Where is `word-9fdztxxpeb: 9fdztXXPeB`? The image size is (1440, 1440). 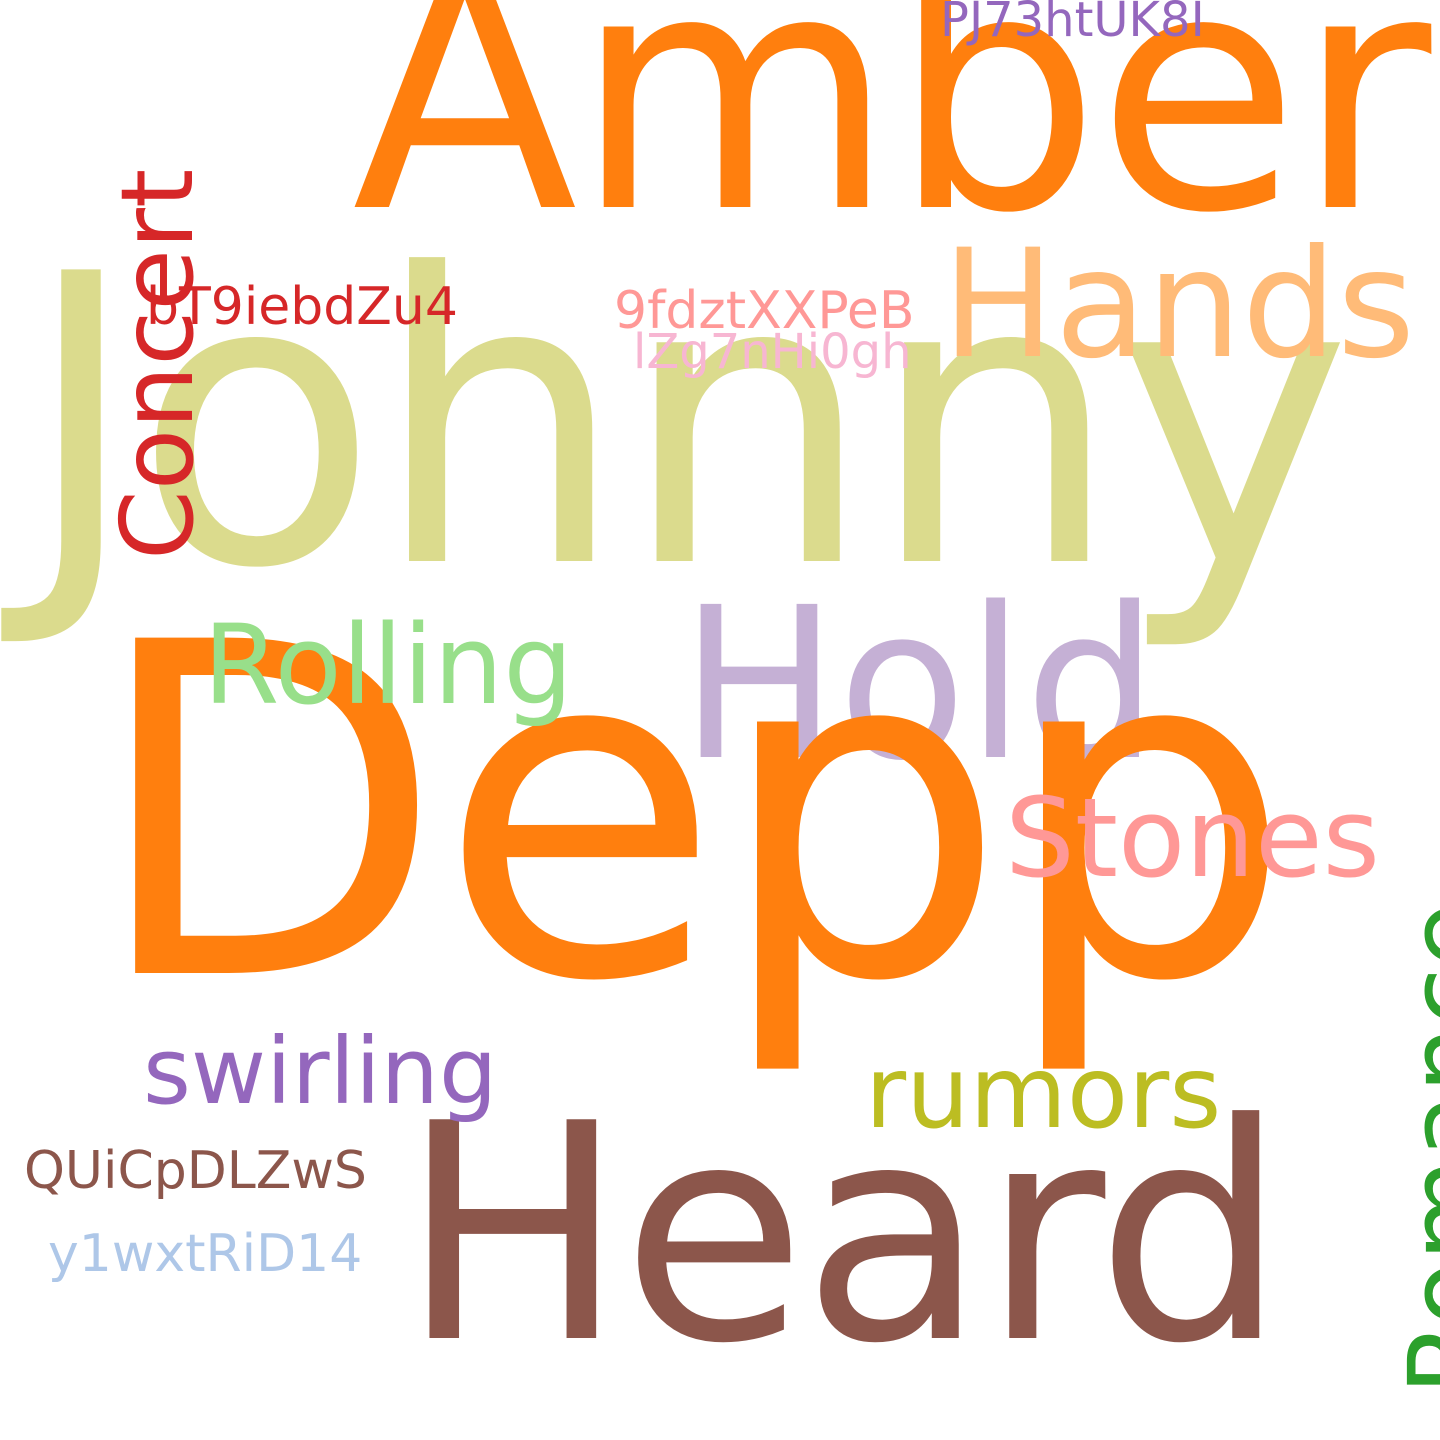 word-9fdztxxpeb: 9fdztXXPeB is located at coordinates (764, 311).